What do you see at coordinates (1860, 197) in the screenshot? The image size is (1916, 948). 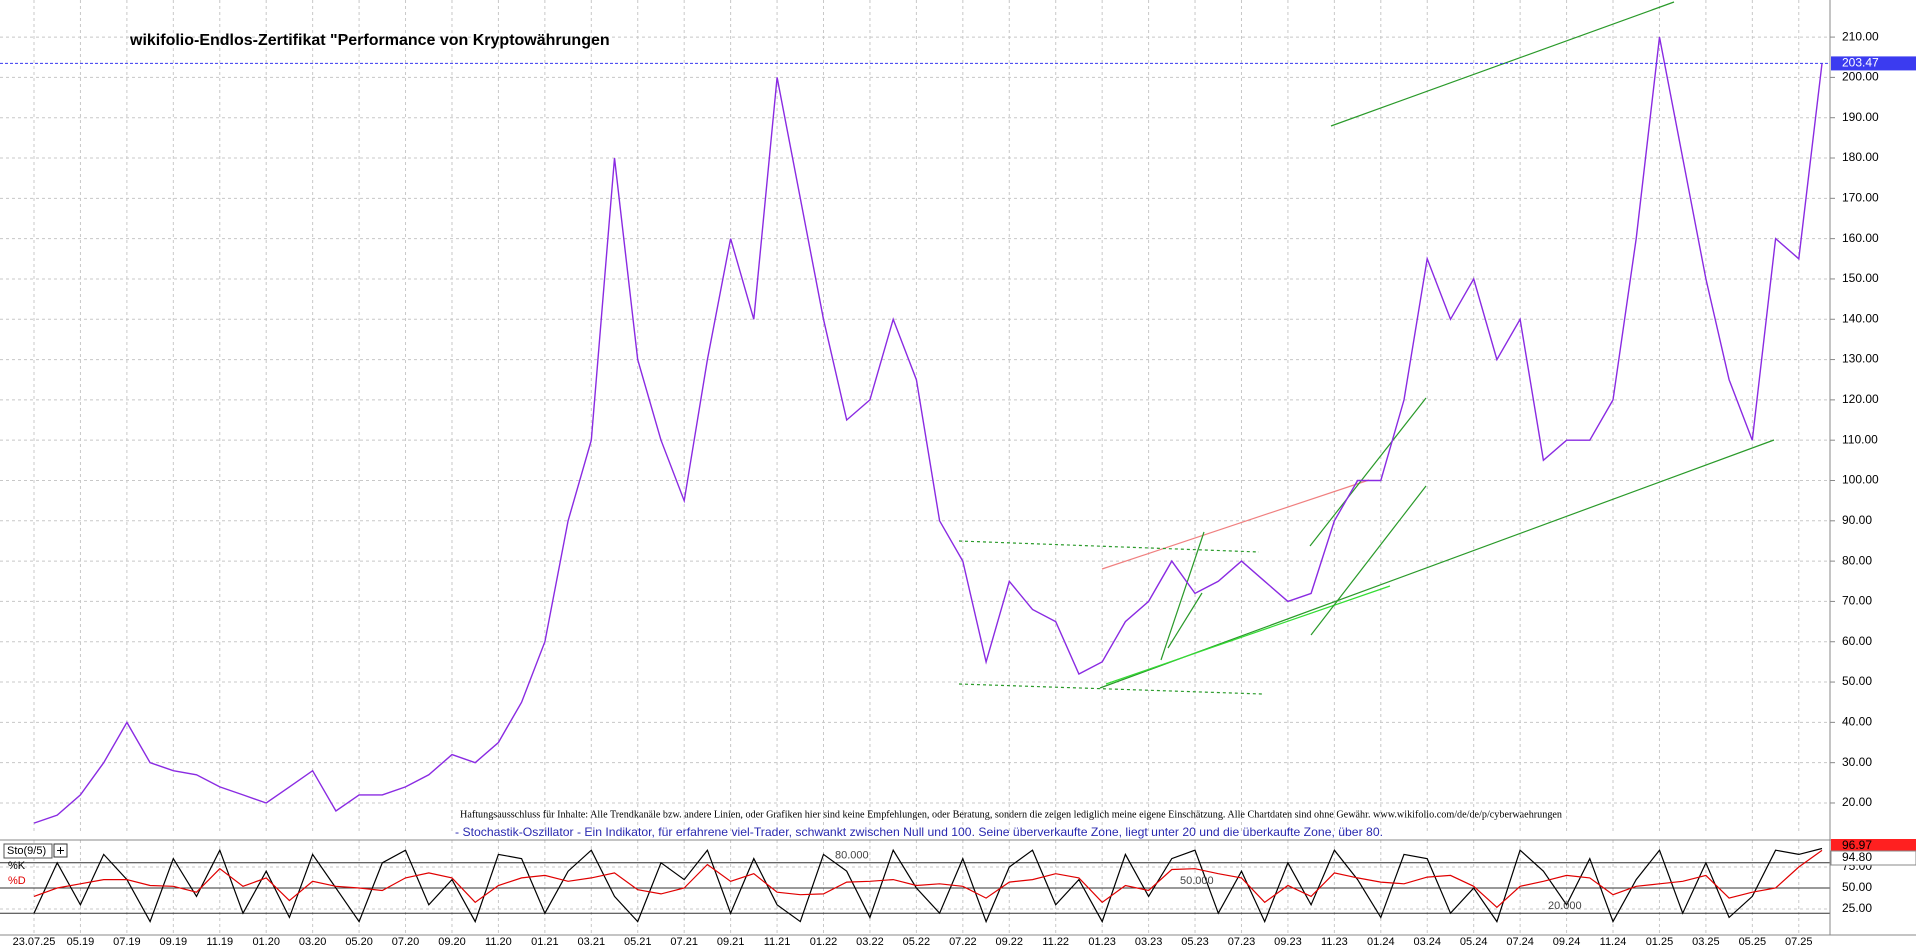 I see `y-tick-label: 170.00` at bounding box center [1860, 197].